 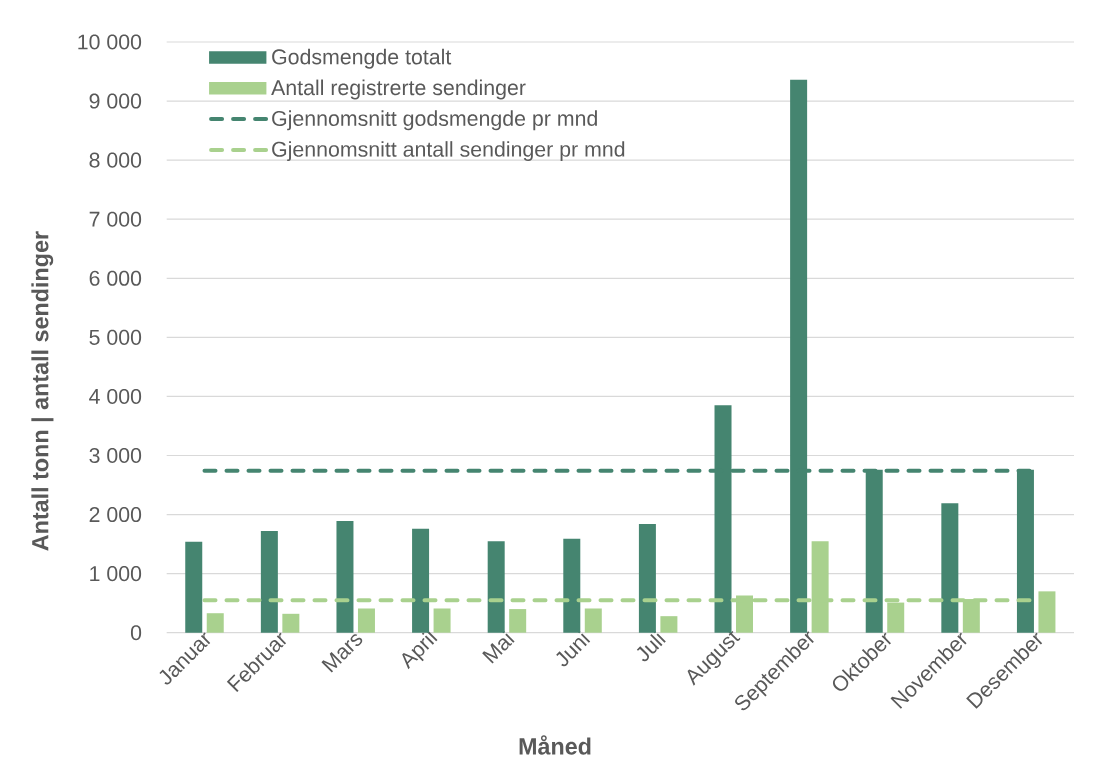 I want to click on y-tick-label: 1 000, so click(x=116, y=574).